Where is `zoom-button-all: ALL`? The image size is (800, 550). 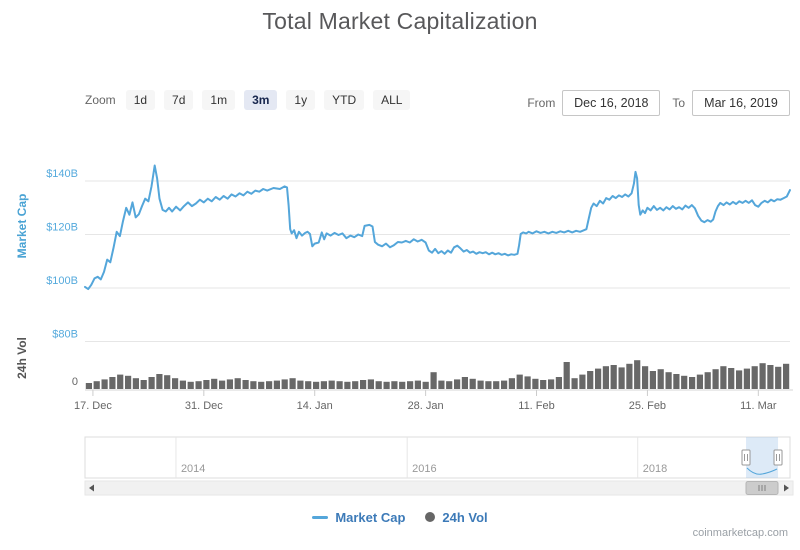 zoom-button-all: ALL is located at coordinates (392, 100).